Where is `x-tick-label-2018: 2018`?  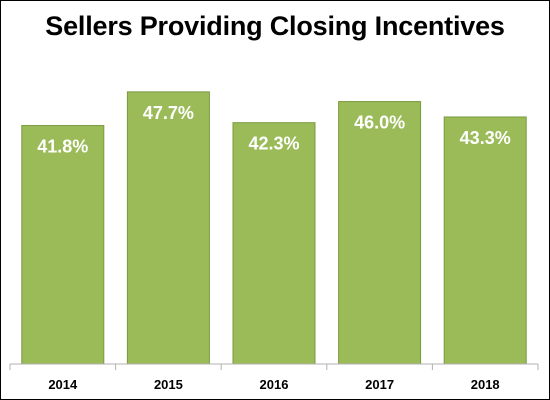 x-tick-label-2018: 2018 is located at coordinates (485, 384).